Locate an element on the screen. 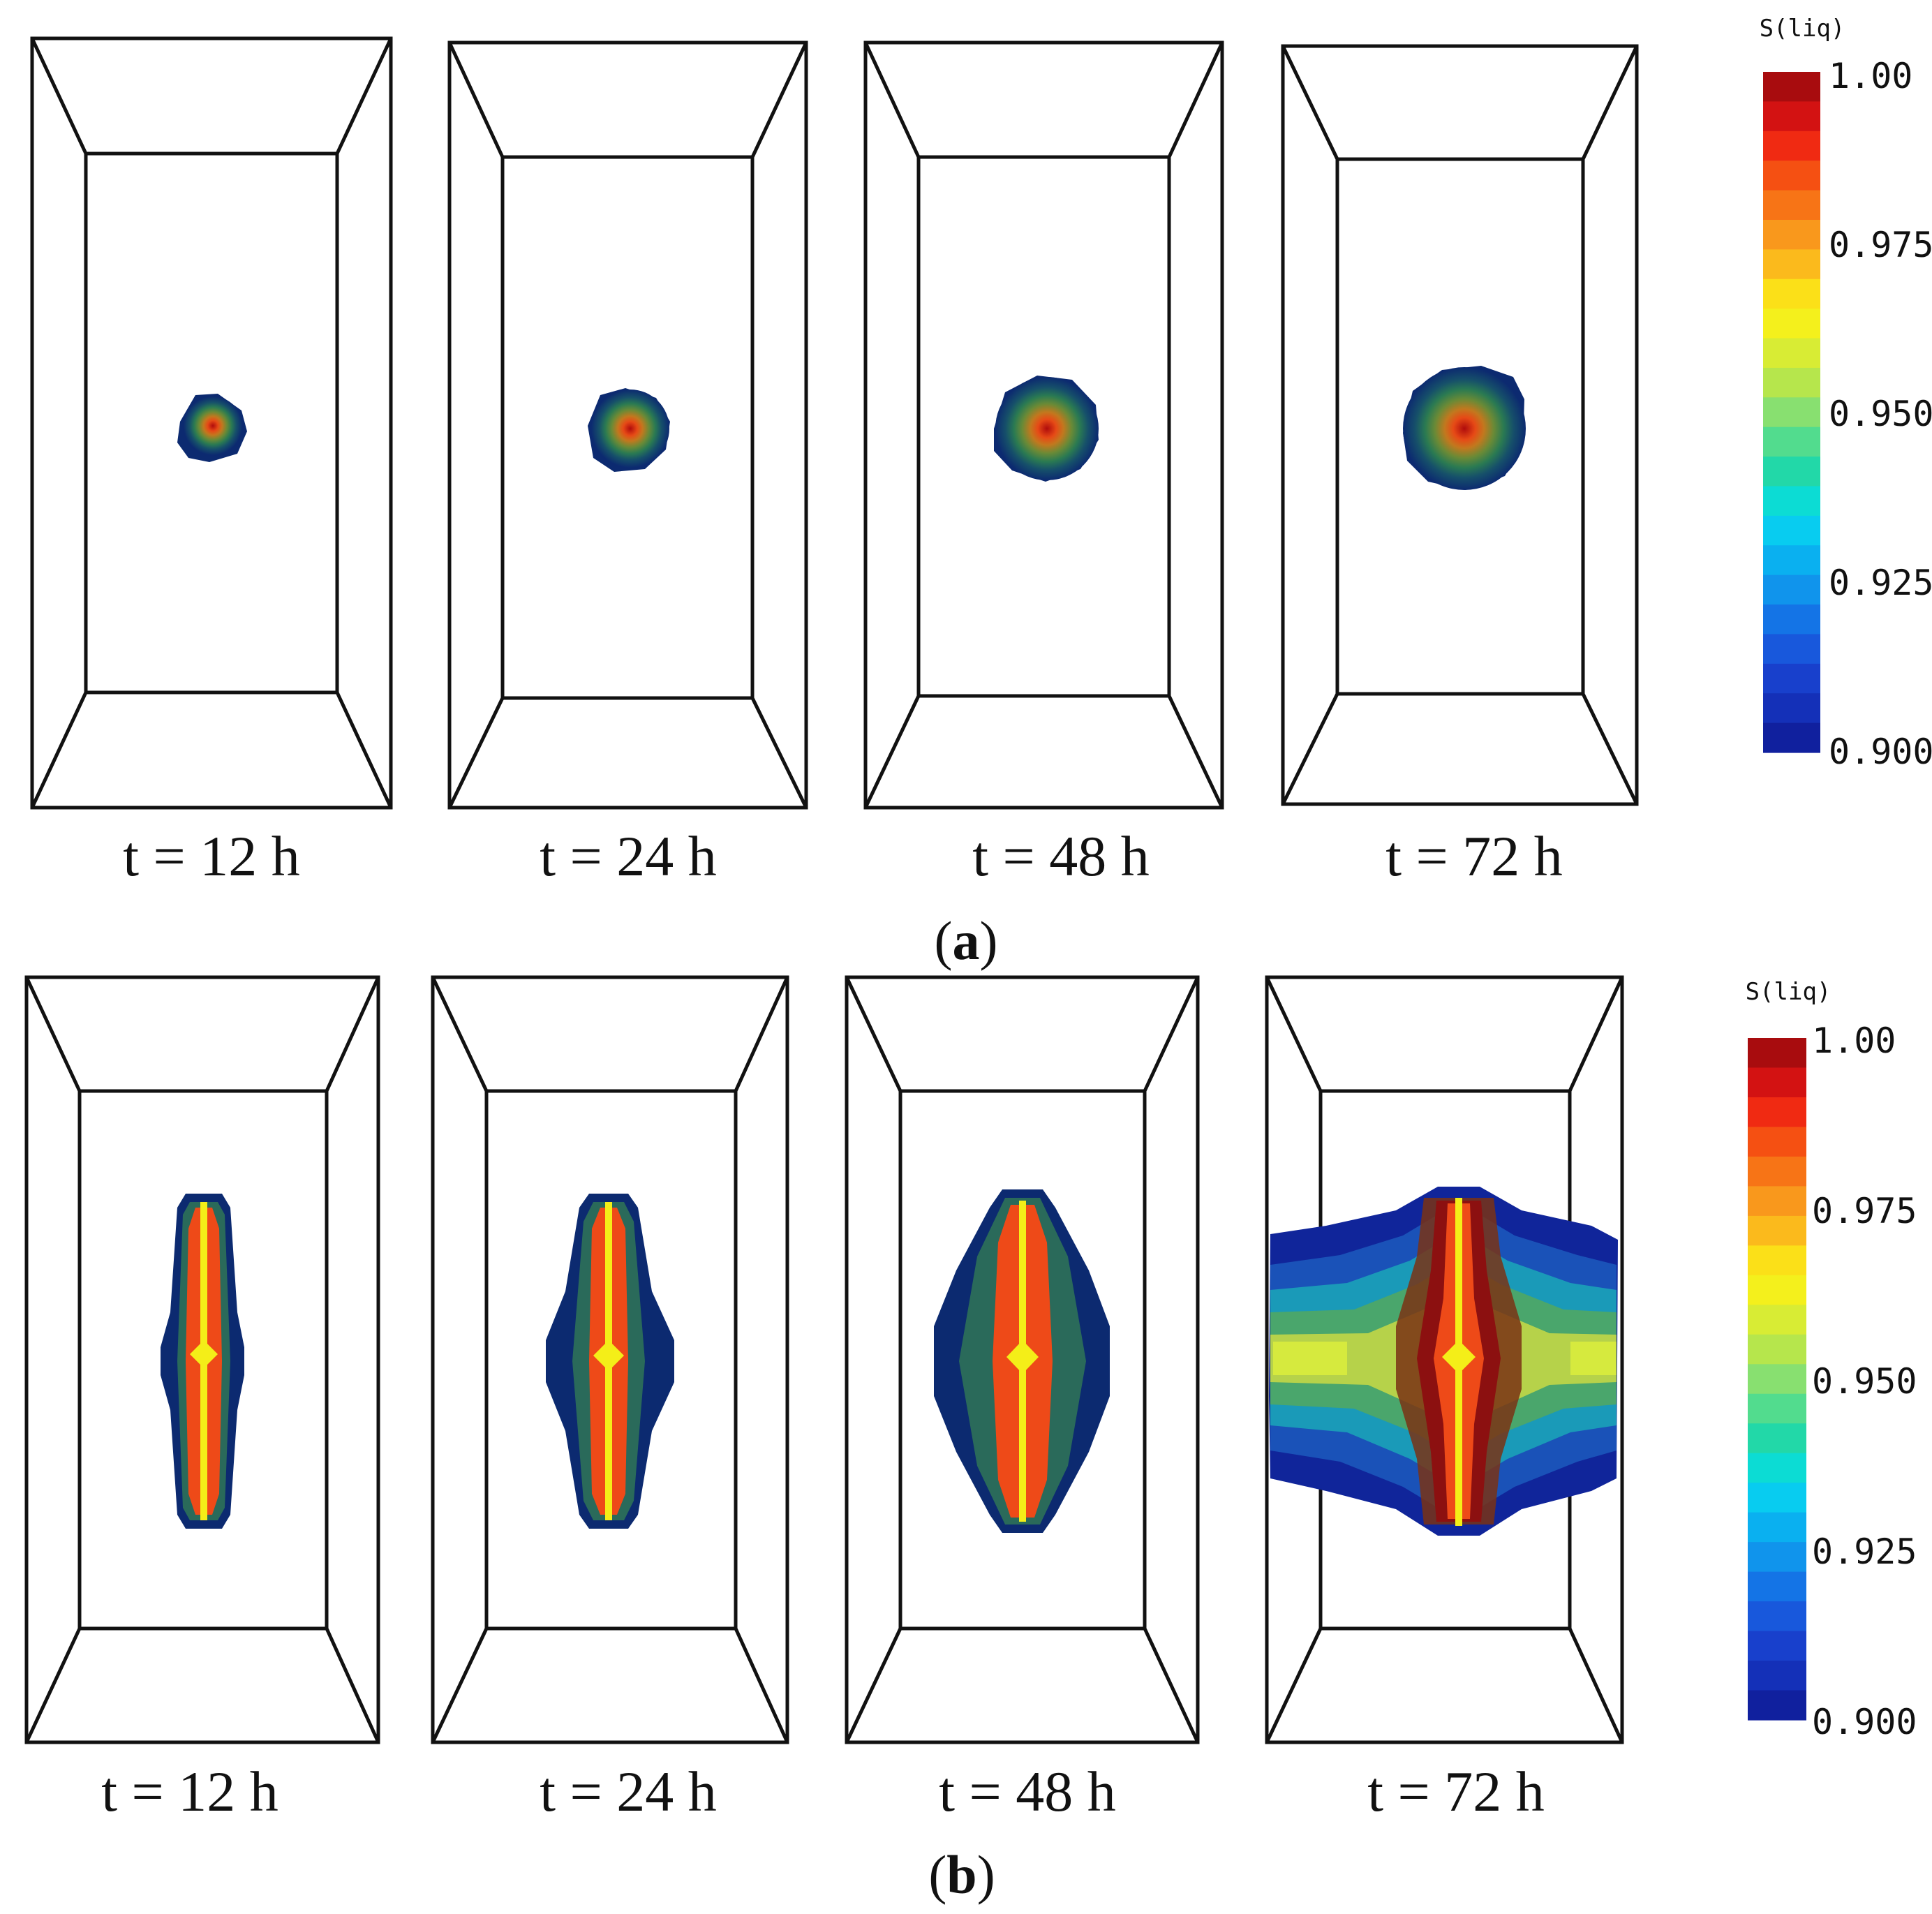 The width and height of the screenshot is (1932, 1914). colorbar-tick-a-2: 0.975 is located at coordinates (1880, 245).